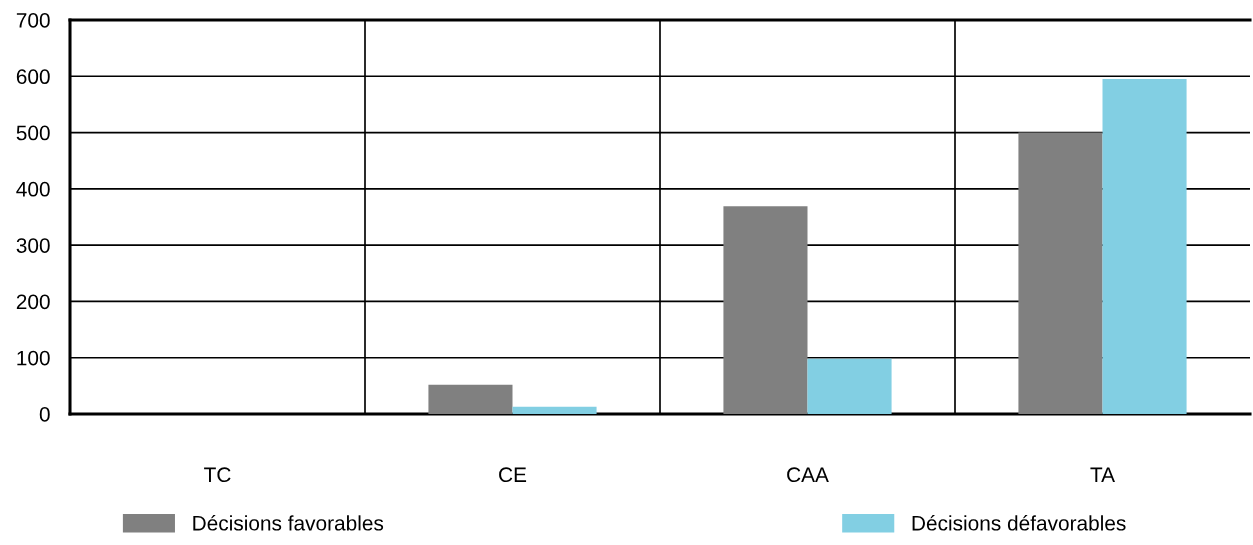 The image size is (1253, 545). I want to click on x-tick-label: CE, so click(513, 475).